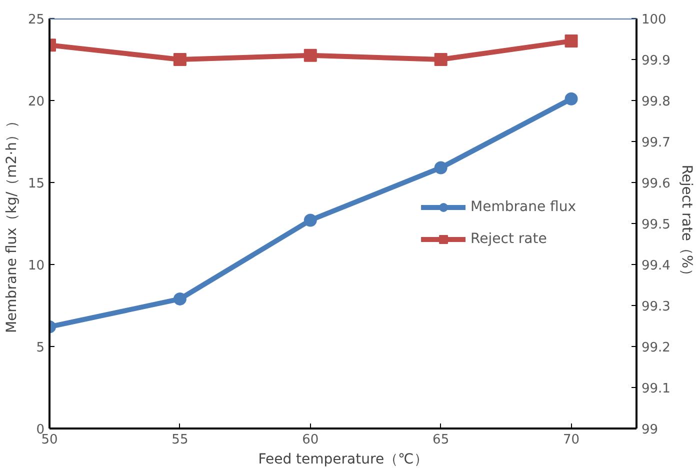 This screenshot has width=697, height=470. I want to click on y-tick-label: 10, so click(36, 266).